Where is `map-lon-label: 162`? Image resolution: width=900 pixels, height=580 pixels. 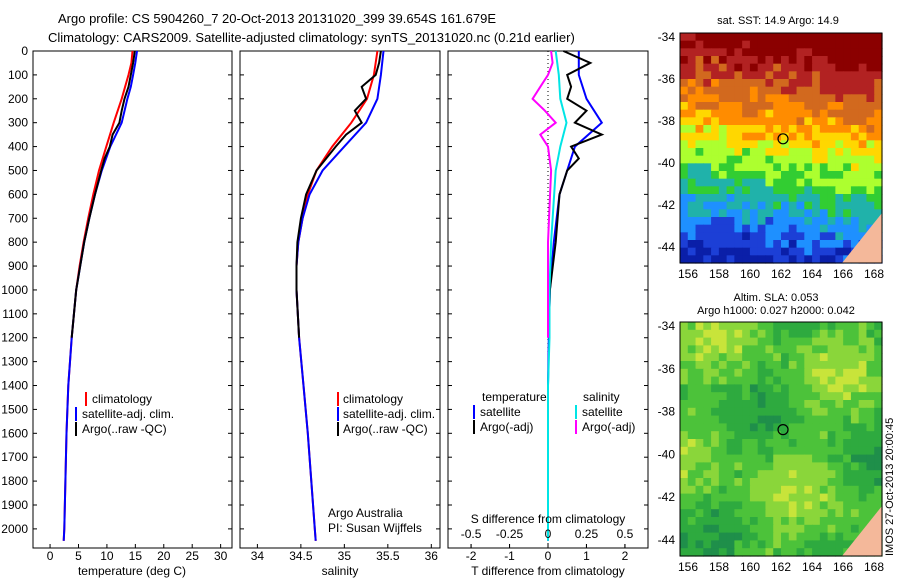 map-lon-label: 162 is located at coordinates (781, 274).